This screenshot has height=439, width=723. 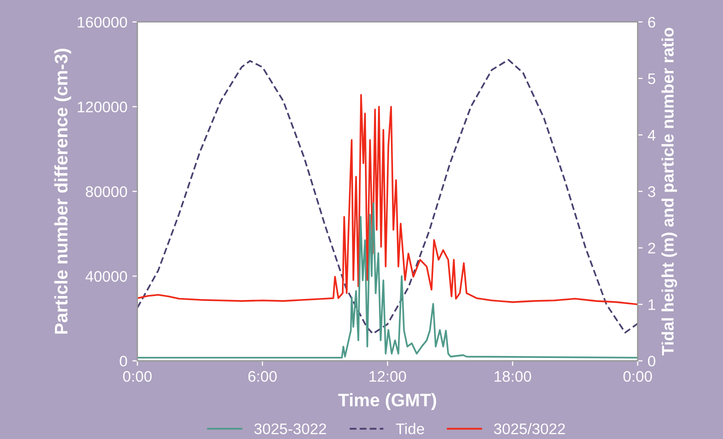 I want to click on y2-tick-label: 2, so click(x=652, y=248).